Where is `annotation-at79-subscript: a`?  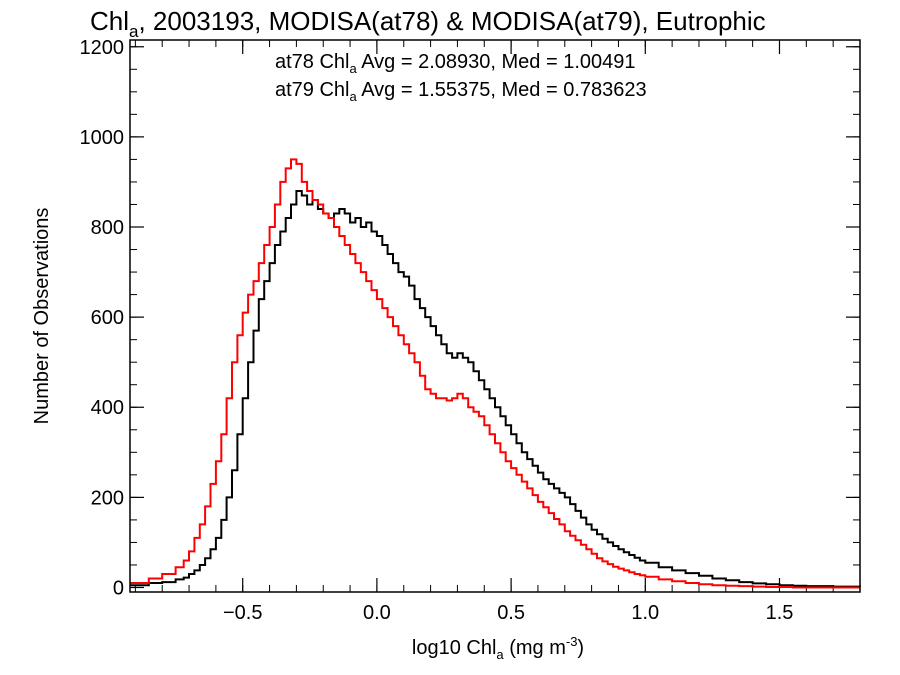 annotation-at79-subscript: a is located at coordinates (354, 96).